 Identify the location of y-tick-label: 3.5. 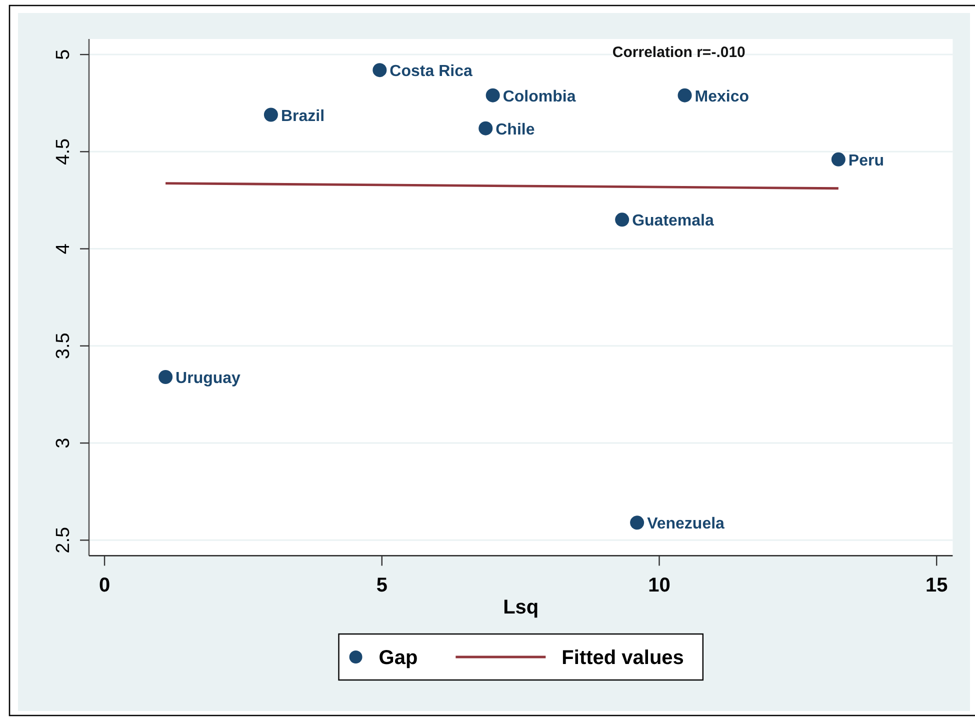
(63, 346).